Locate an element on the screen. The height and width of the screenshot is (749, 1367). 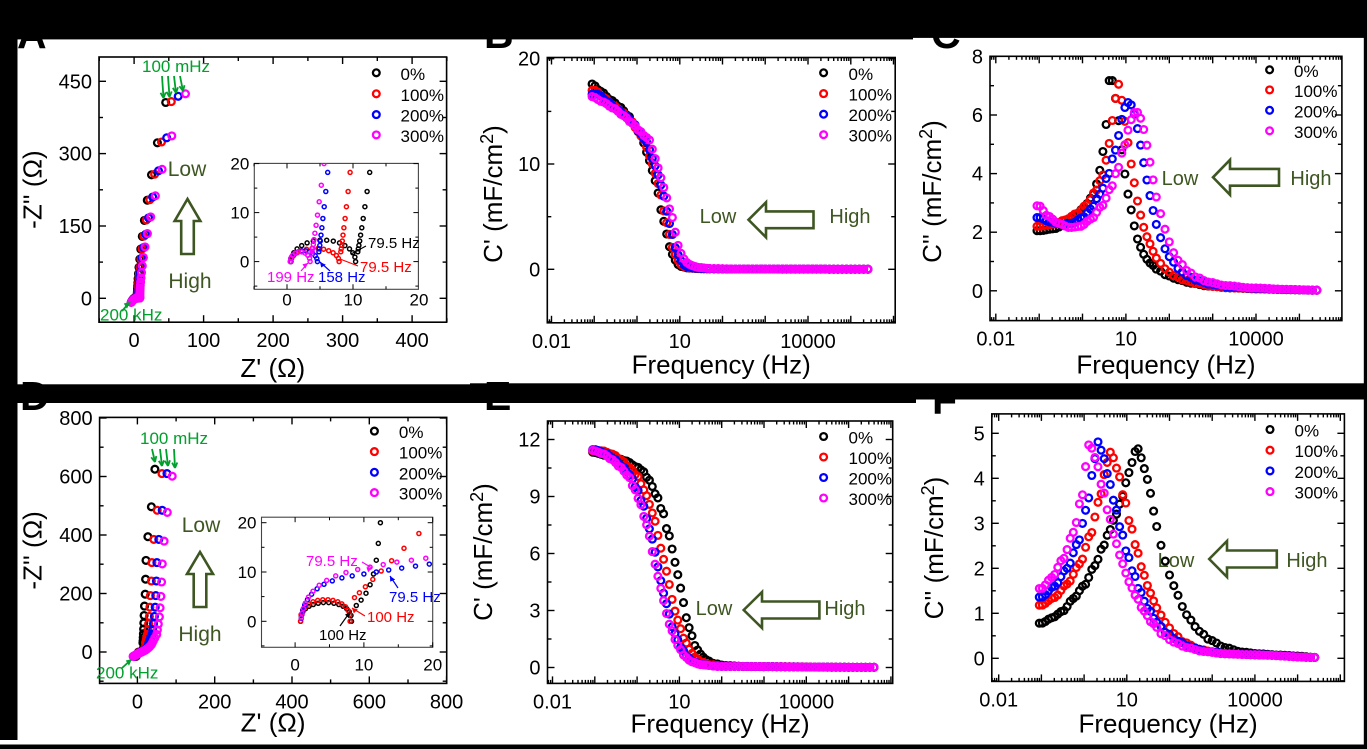
svg-text: 6 is located at coordinates (534, 555).